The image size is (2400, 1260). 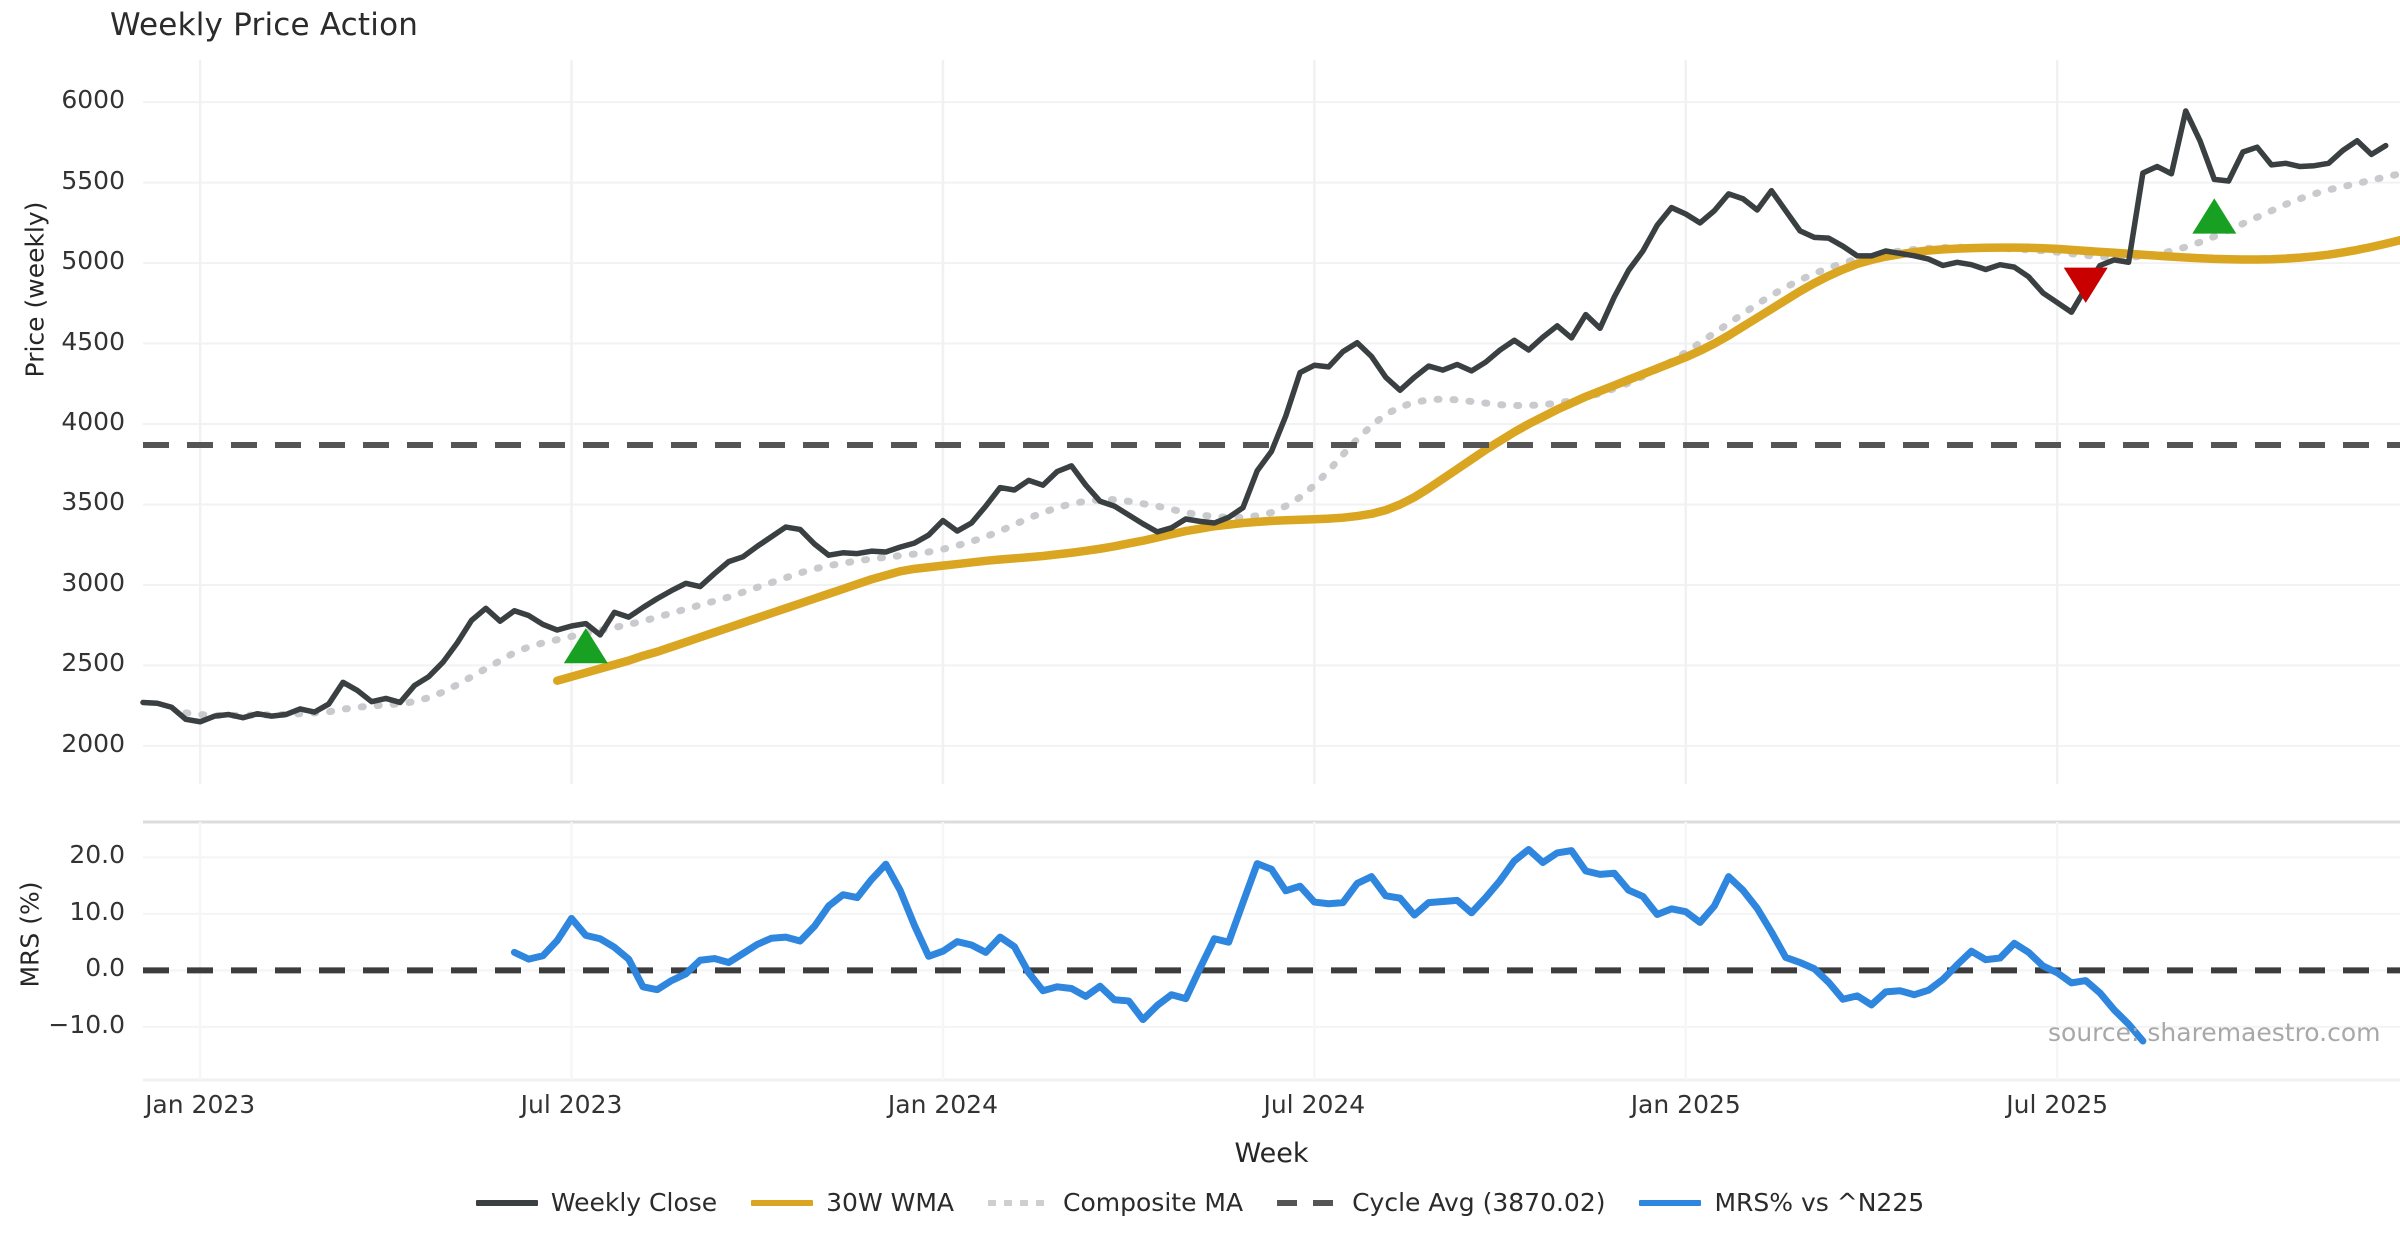 What do you see at coordinates (86, 1024) in the screenshot?
I see `mrs-y-tick: −10.0` at bounding box center [86, 1024].